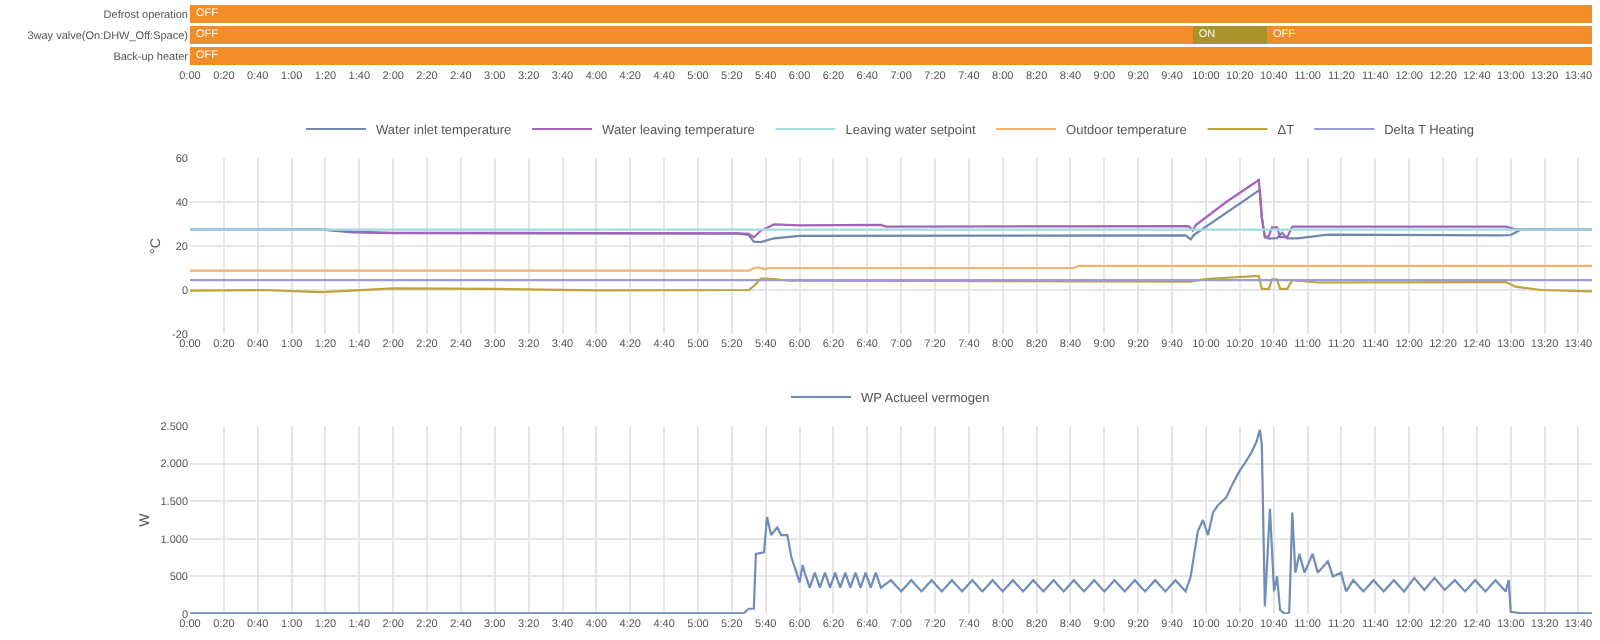 The height and width of the screenshot is (640, 1600). What do you see at coordinates (1229, 35) in the screenshot?
I see `bar` at bounding box center [1229, 35].